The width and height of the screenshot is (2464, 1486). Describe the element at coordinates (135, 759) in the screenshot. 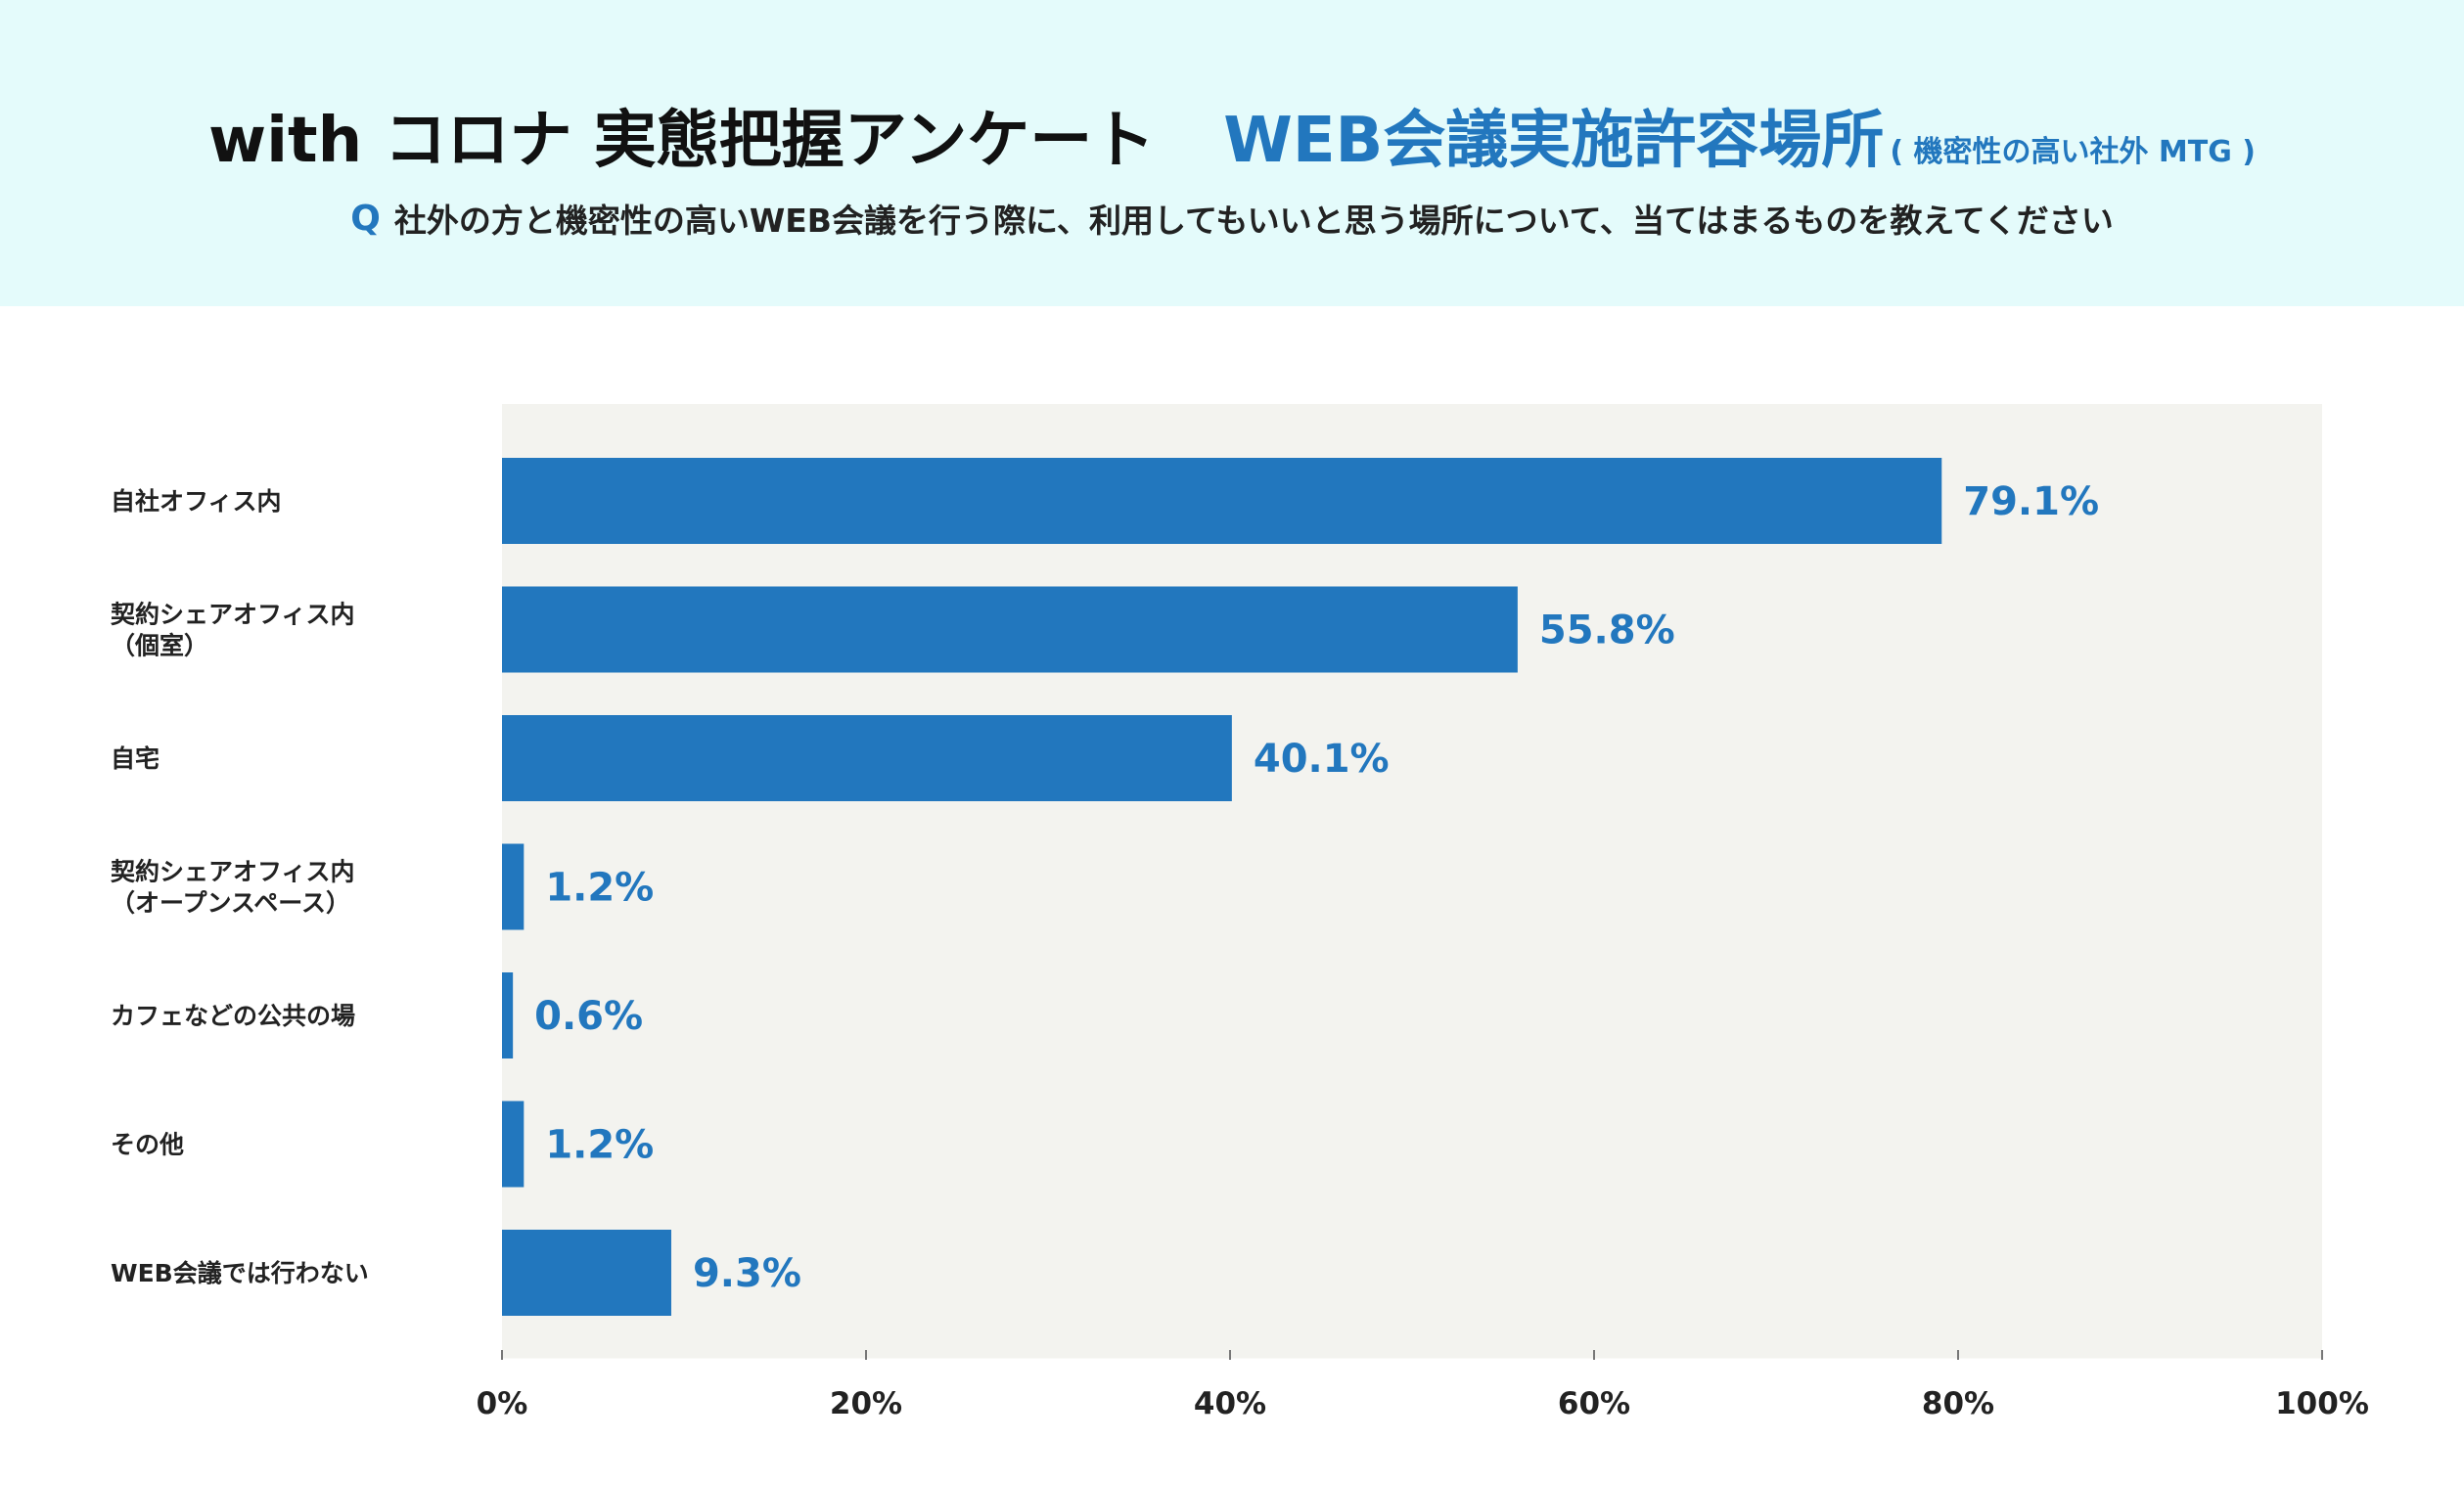

I see `category-label: 自宅` at that location.